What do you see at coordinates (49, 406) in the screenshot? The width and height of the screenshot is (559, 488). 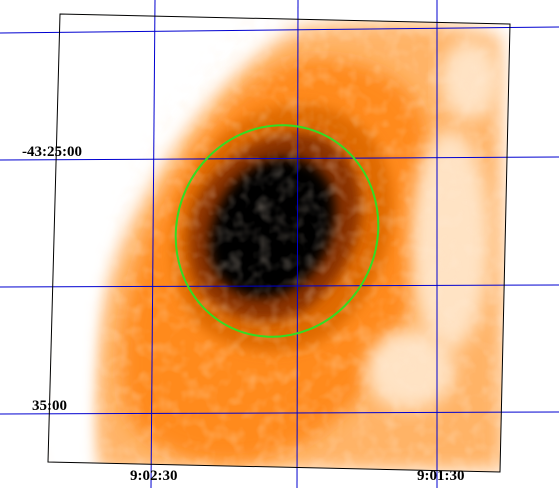 I see `dec-label-bottom: 35:00` at bounding box center [49, 406].